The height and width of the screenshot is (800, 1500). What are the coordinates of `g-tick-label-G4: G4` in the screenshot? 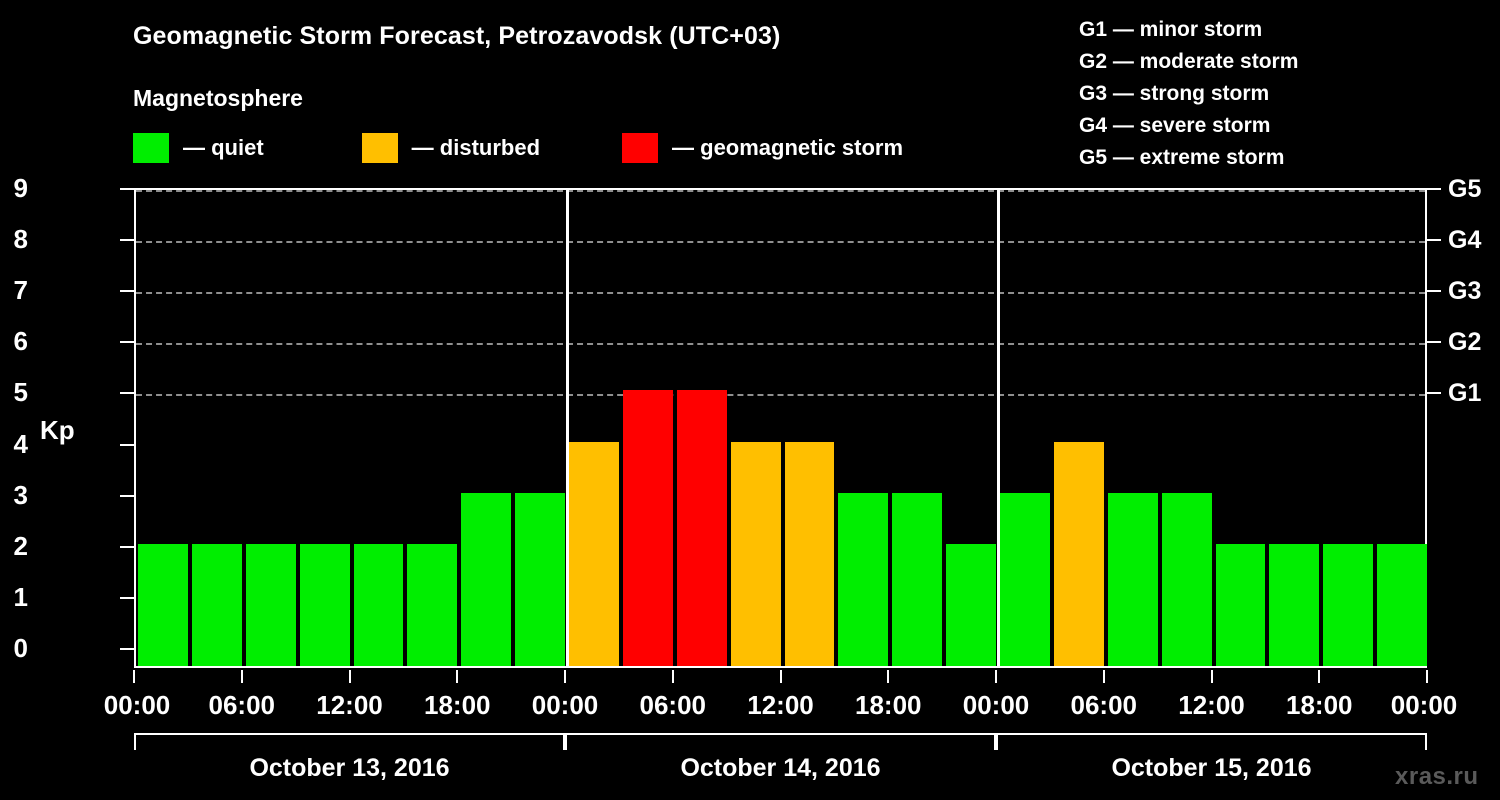 It's located at (1465, 240).